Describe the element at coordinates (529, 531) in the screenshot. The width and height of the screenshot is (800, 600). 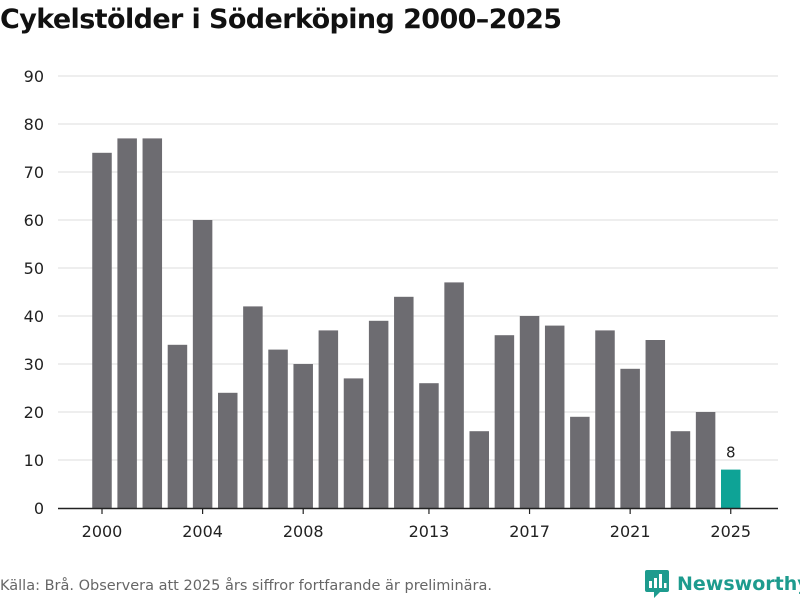
I see `x-tick-label: 2017` at that location.